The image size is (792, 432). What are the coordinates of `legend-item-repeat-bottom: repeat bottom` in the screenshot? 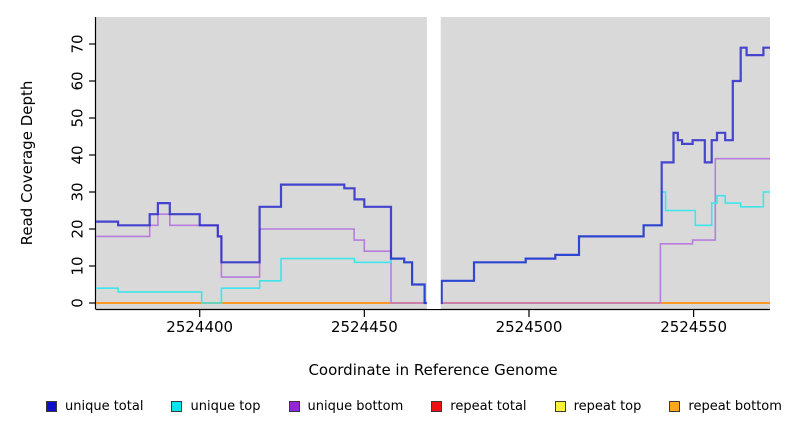 It's located at (725, 406).